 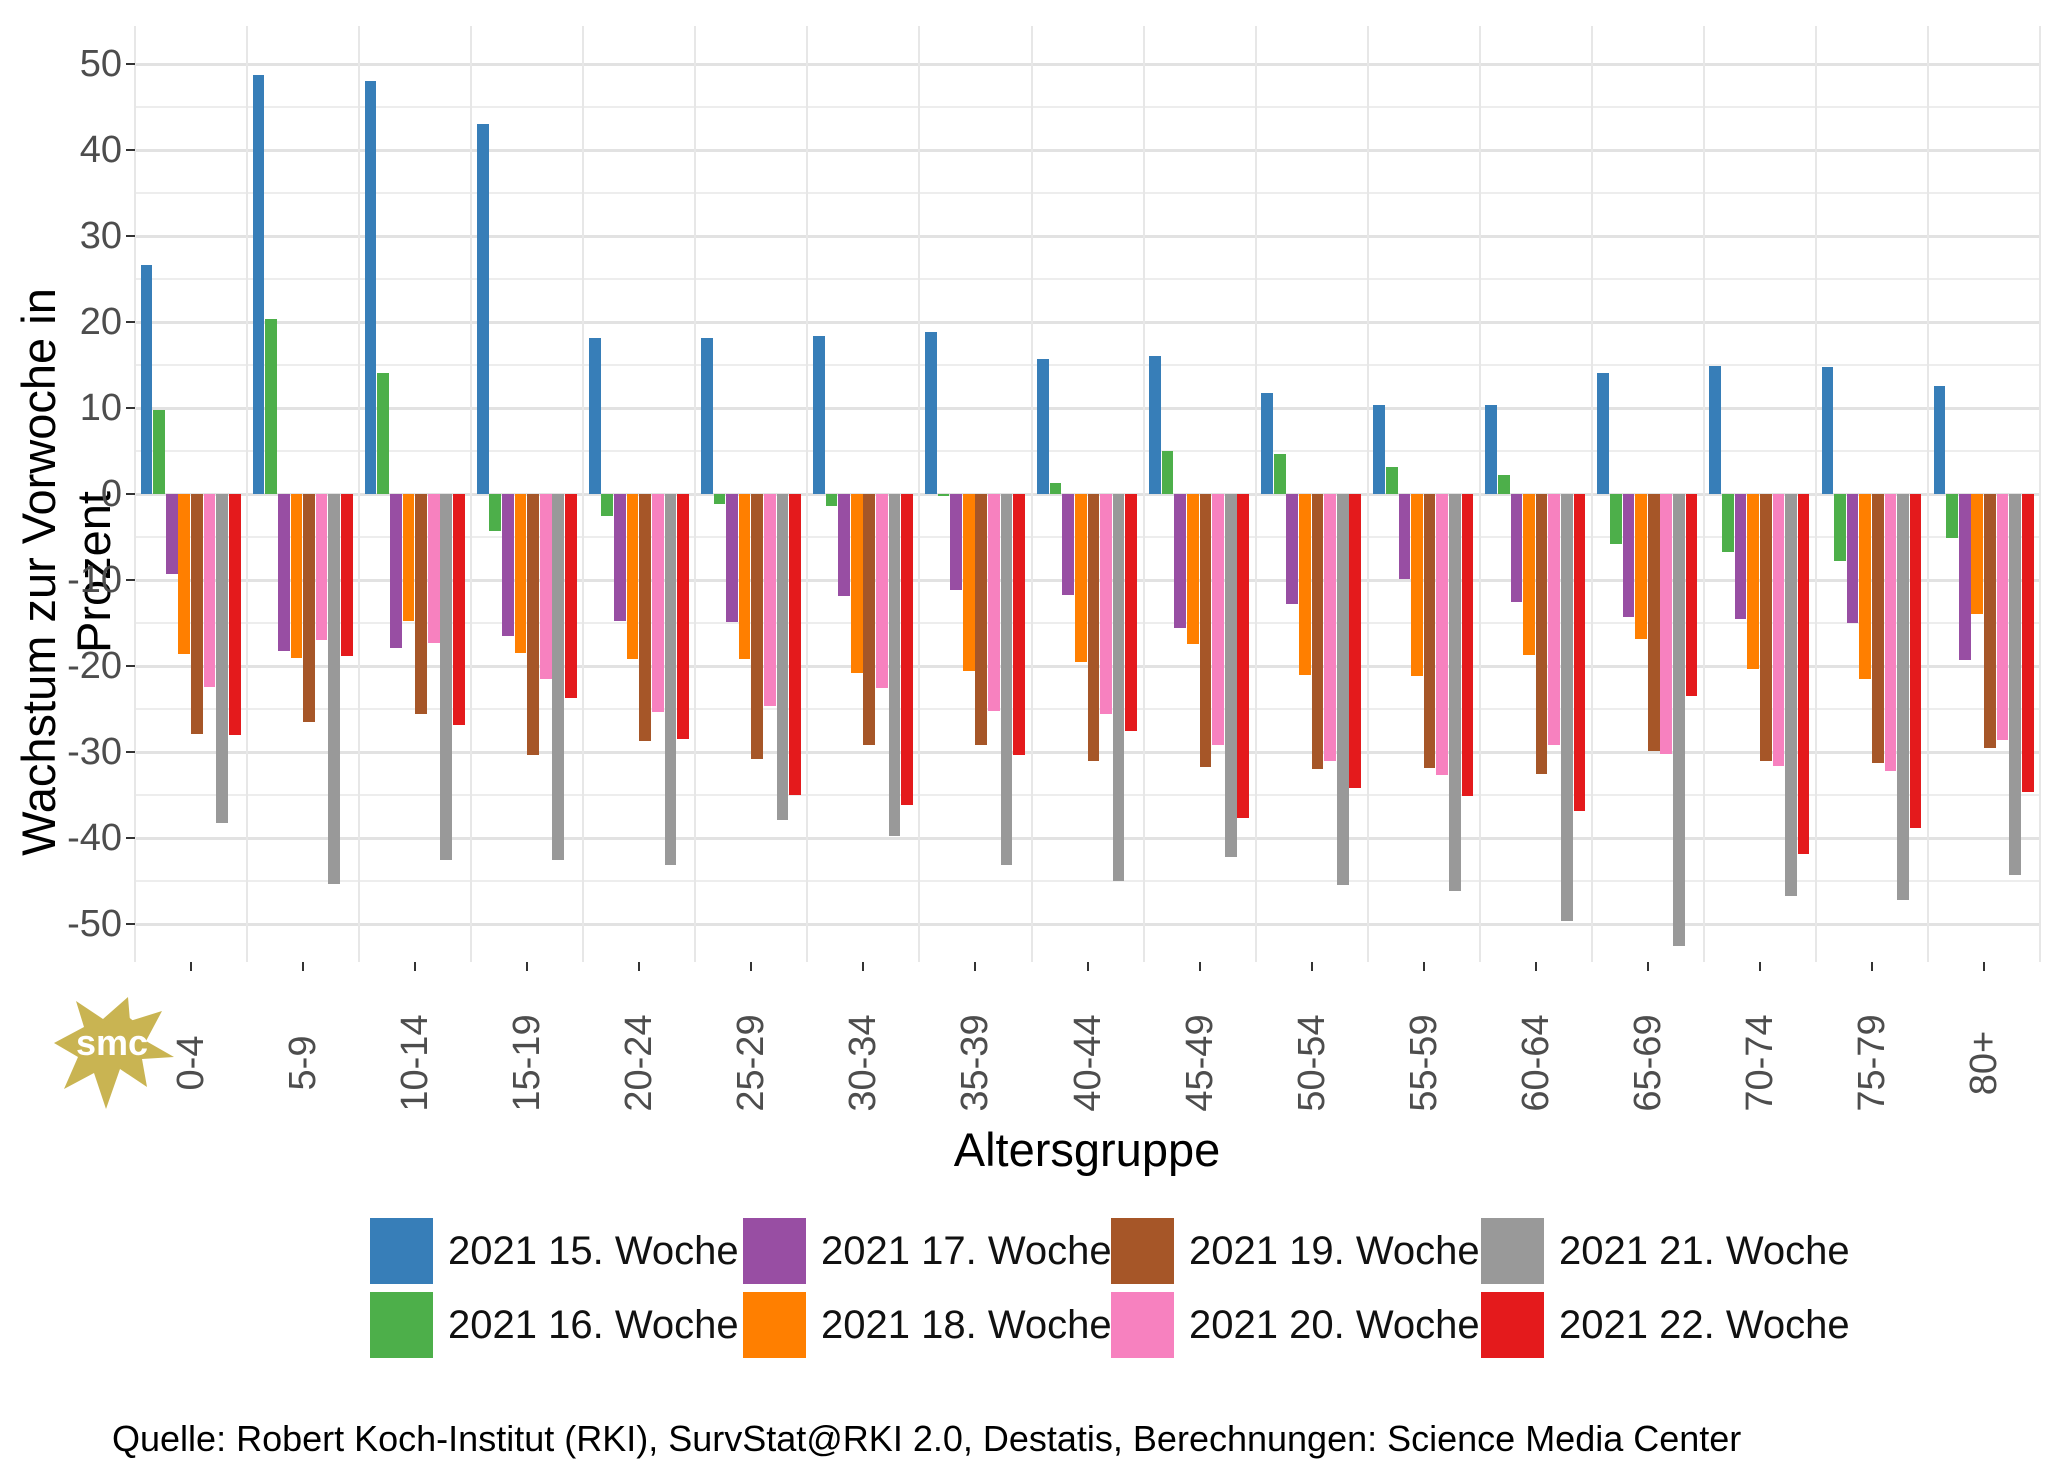 What do you see at coordinates (1311, 1063) in the screenshot?
I see `x-tick-label: 50-54` at bounding box center [1311, 1063].